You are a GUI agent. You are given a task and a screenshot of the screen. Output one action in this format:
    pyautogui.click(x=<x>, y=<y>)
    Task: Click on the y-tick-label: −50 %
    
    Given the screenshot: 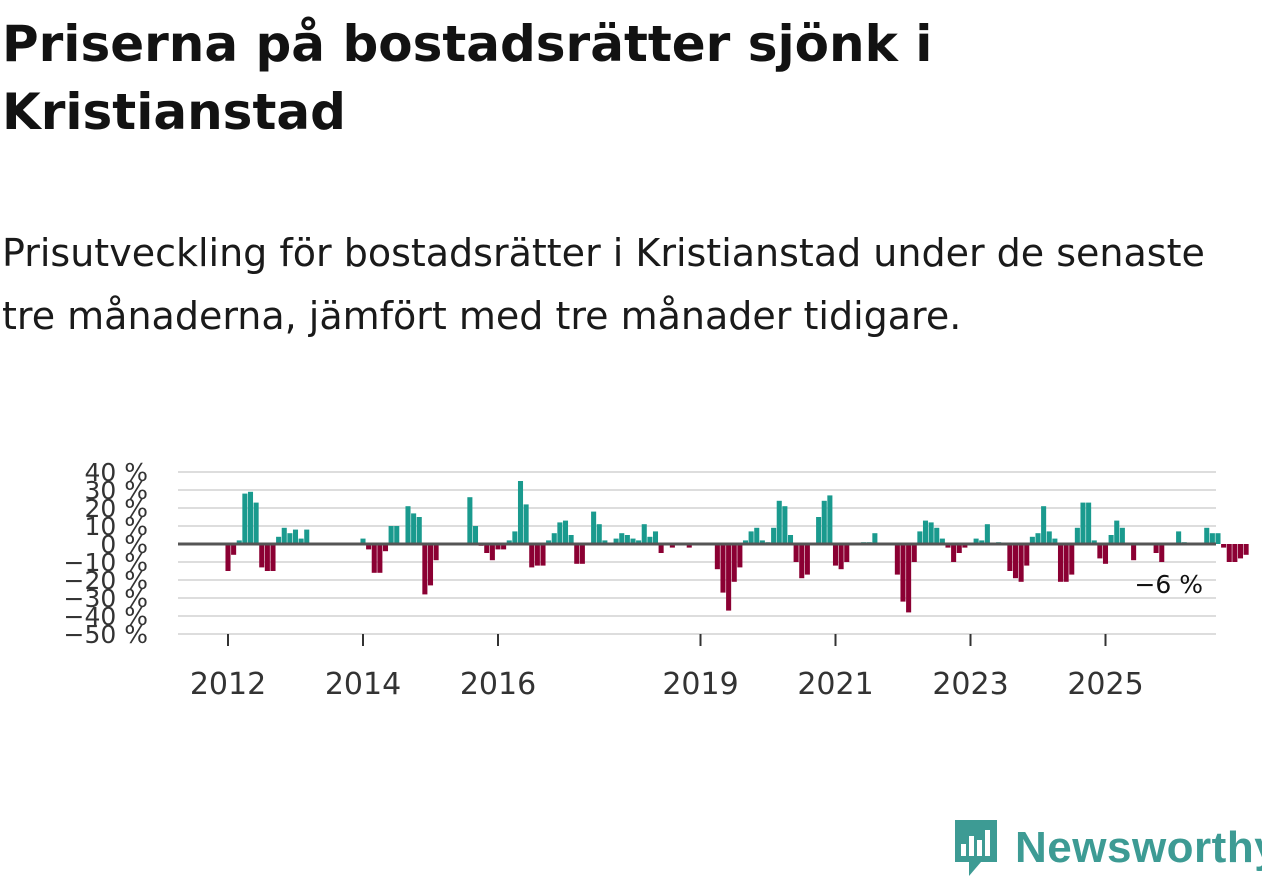 What is the action you would take?
    pyautogui.click(x=106, y=634)
    